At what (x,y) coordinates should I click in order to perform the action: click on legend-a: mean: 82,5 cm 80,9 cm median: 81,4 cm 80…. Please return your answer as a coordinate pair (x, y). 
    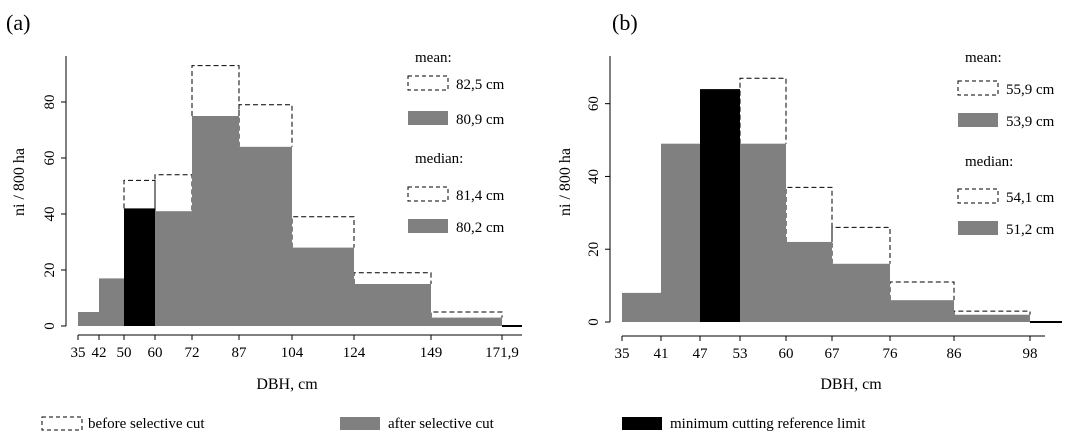
    Looking at the image, I should click on (456, 143).